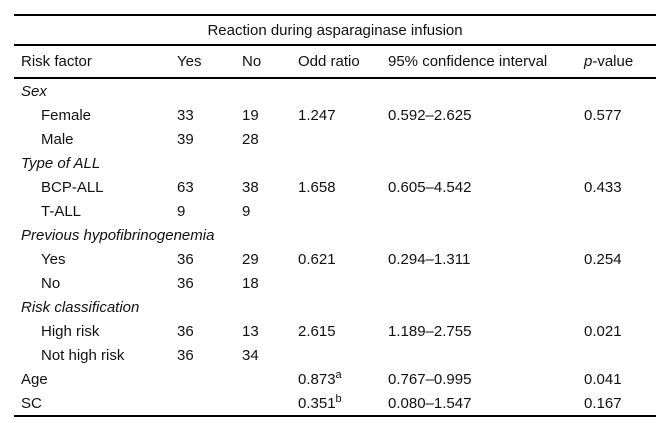  I want to click on cell-no: 34, so click(250, 355).